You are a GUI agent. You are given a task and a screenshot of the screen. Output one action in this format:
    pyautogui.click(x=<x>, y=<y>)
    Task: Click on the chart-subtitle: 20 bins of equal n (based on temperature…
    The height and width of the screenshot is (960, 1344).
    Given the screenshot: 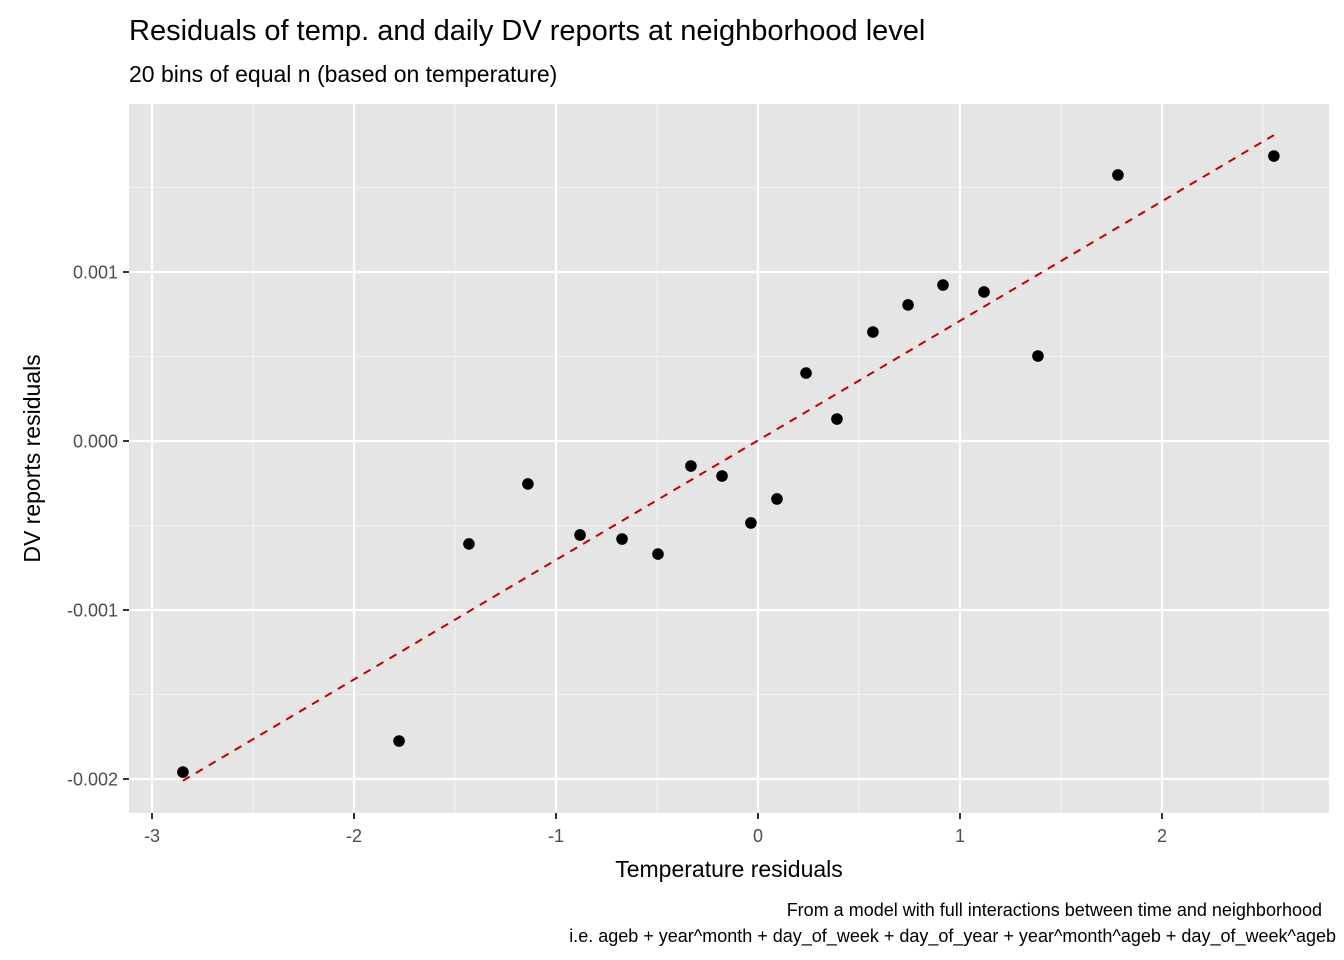 What is the action you would take?
    pyautogui.click(x=343, y=74)
    